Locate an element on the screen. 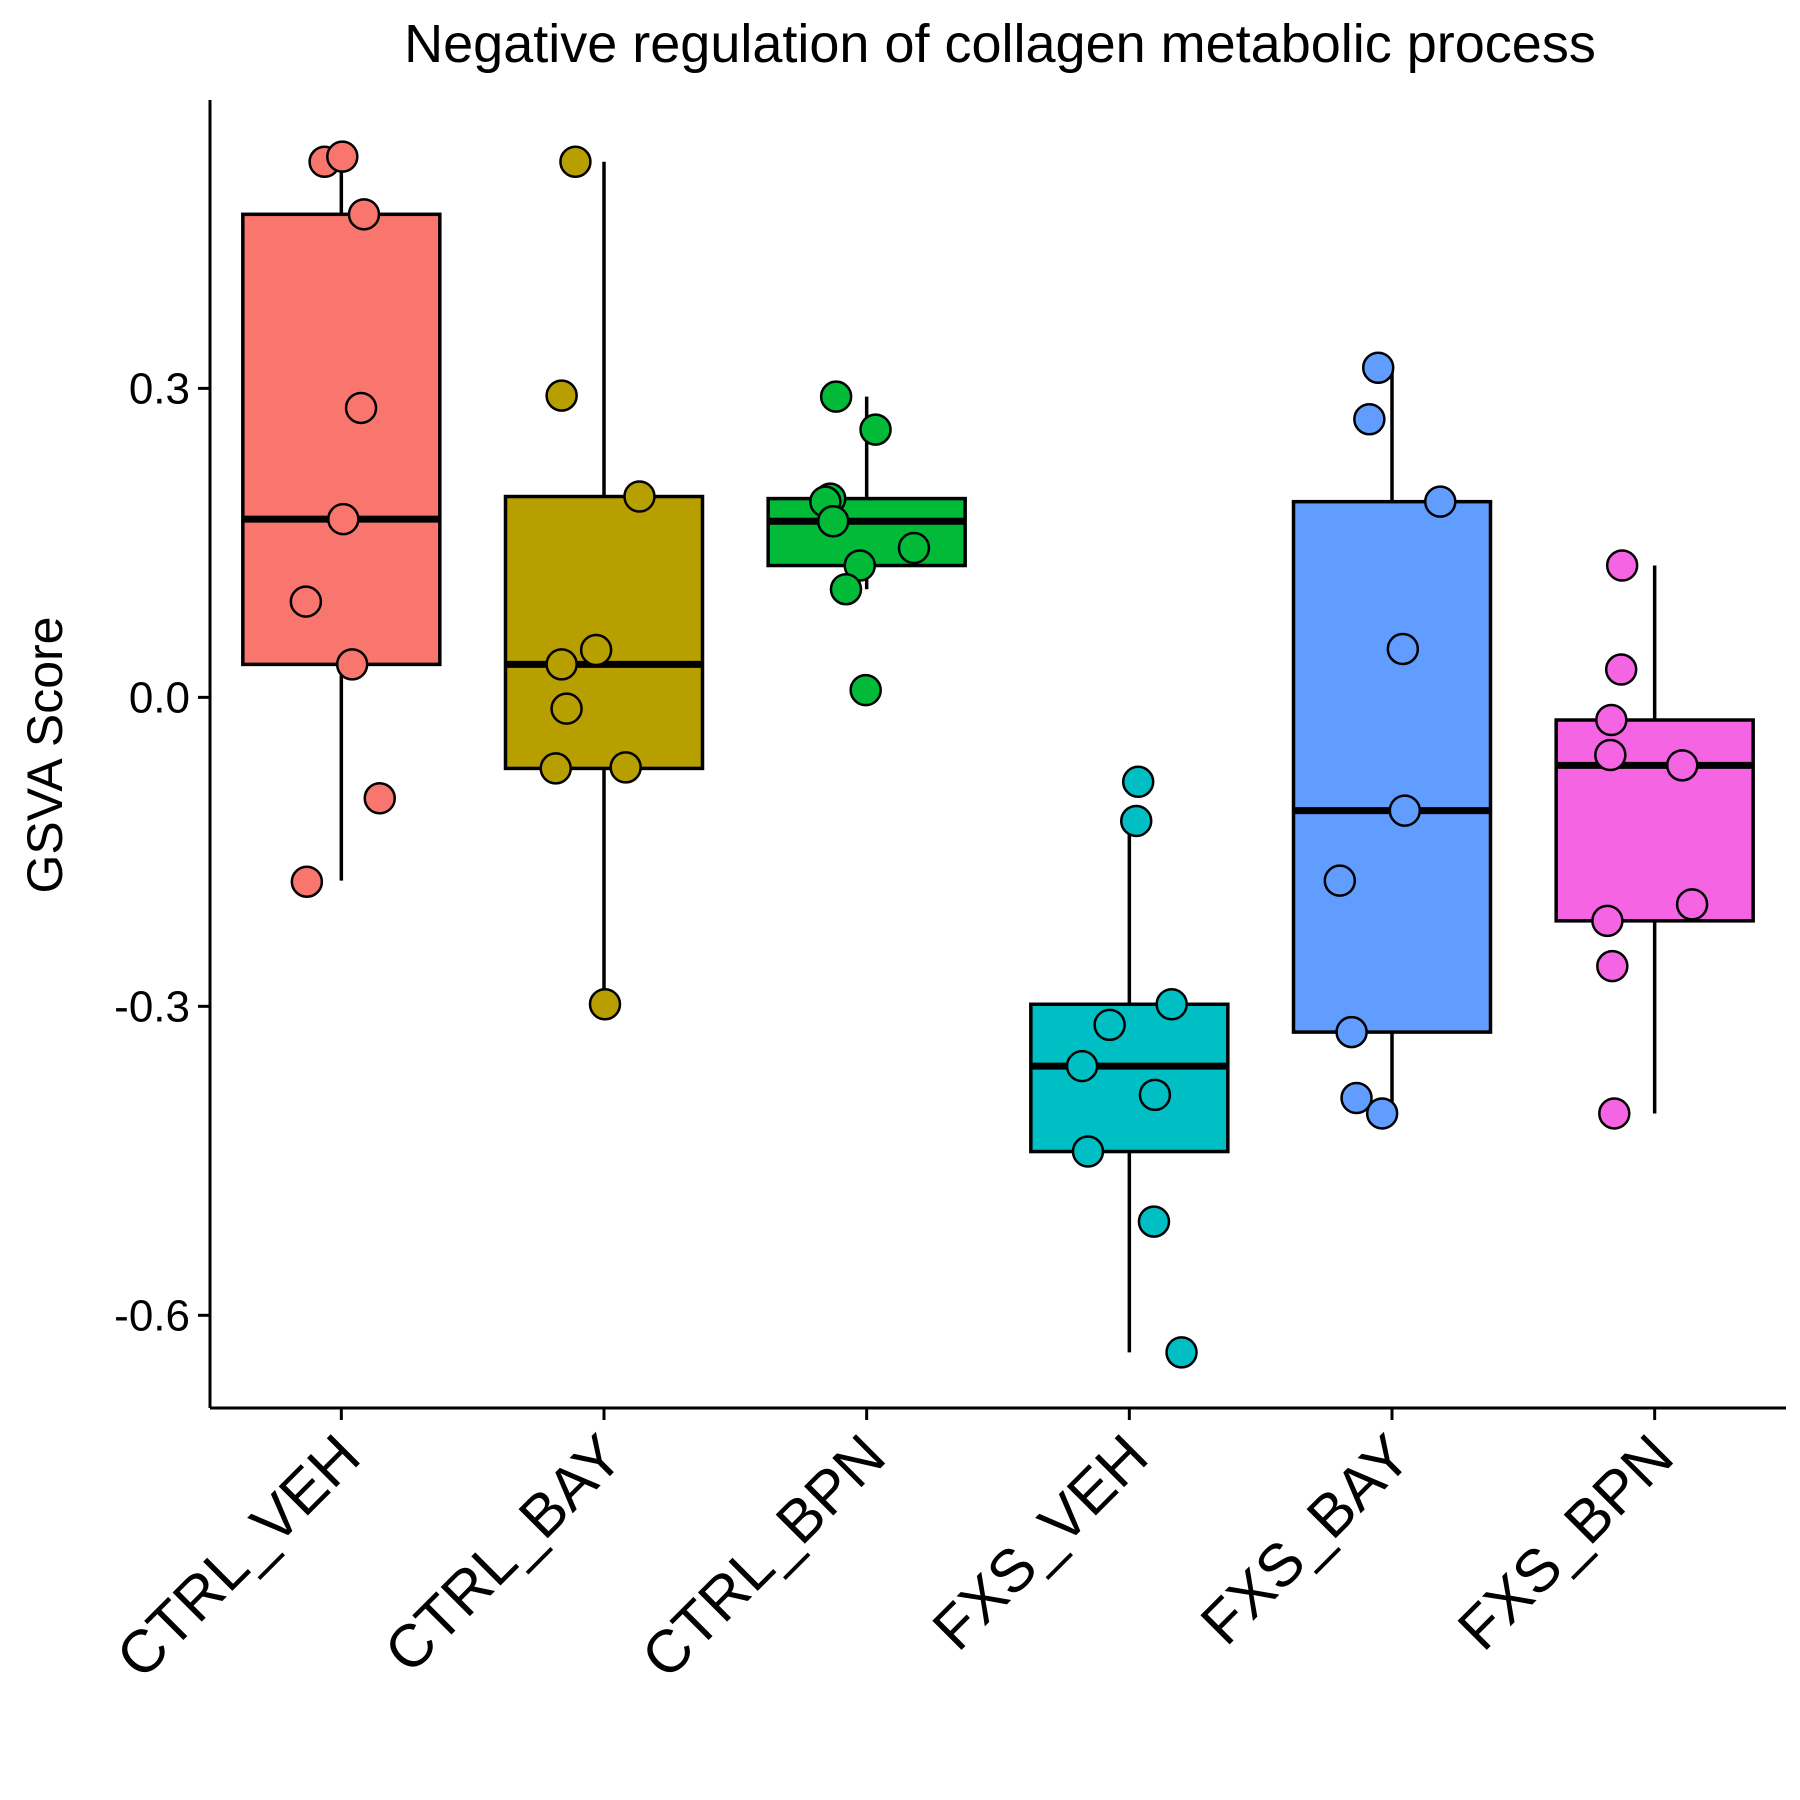  y-tick-label: -0.3 is located at coordinates (152, 1006).